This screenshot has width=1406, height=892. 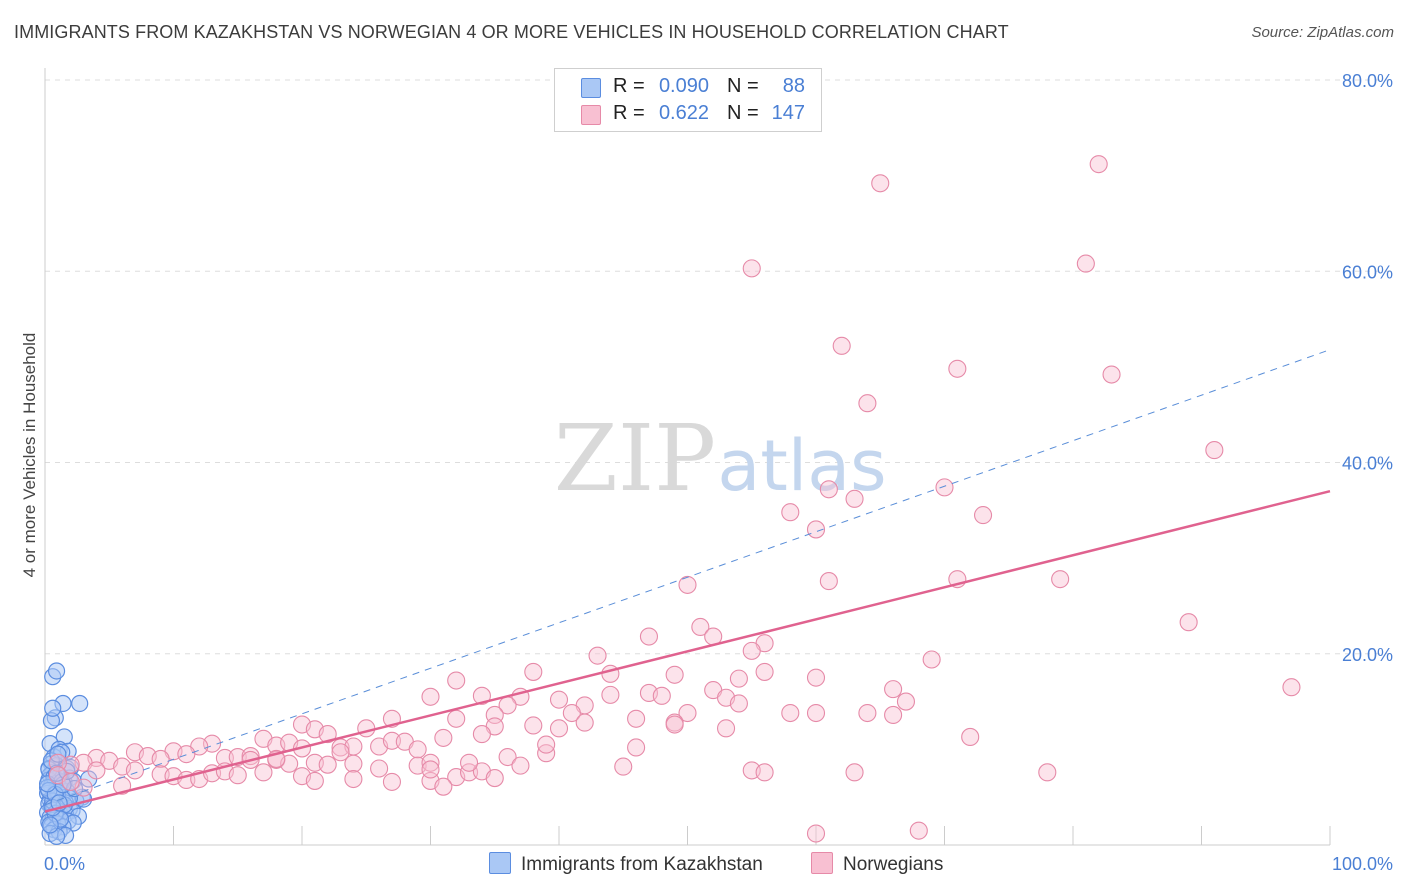 What do you see at coordinates (683, 113) in the screenshot?
I see `legend-r-value: 0.622` at bounding box center [683, 113].